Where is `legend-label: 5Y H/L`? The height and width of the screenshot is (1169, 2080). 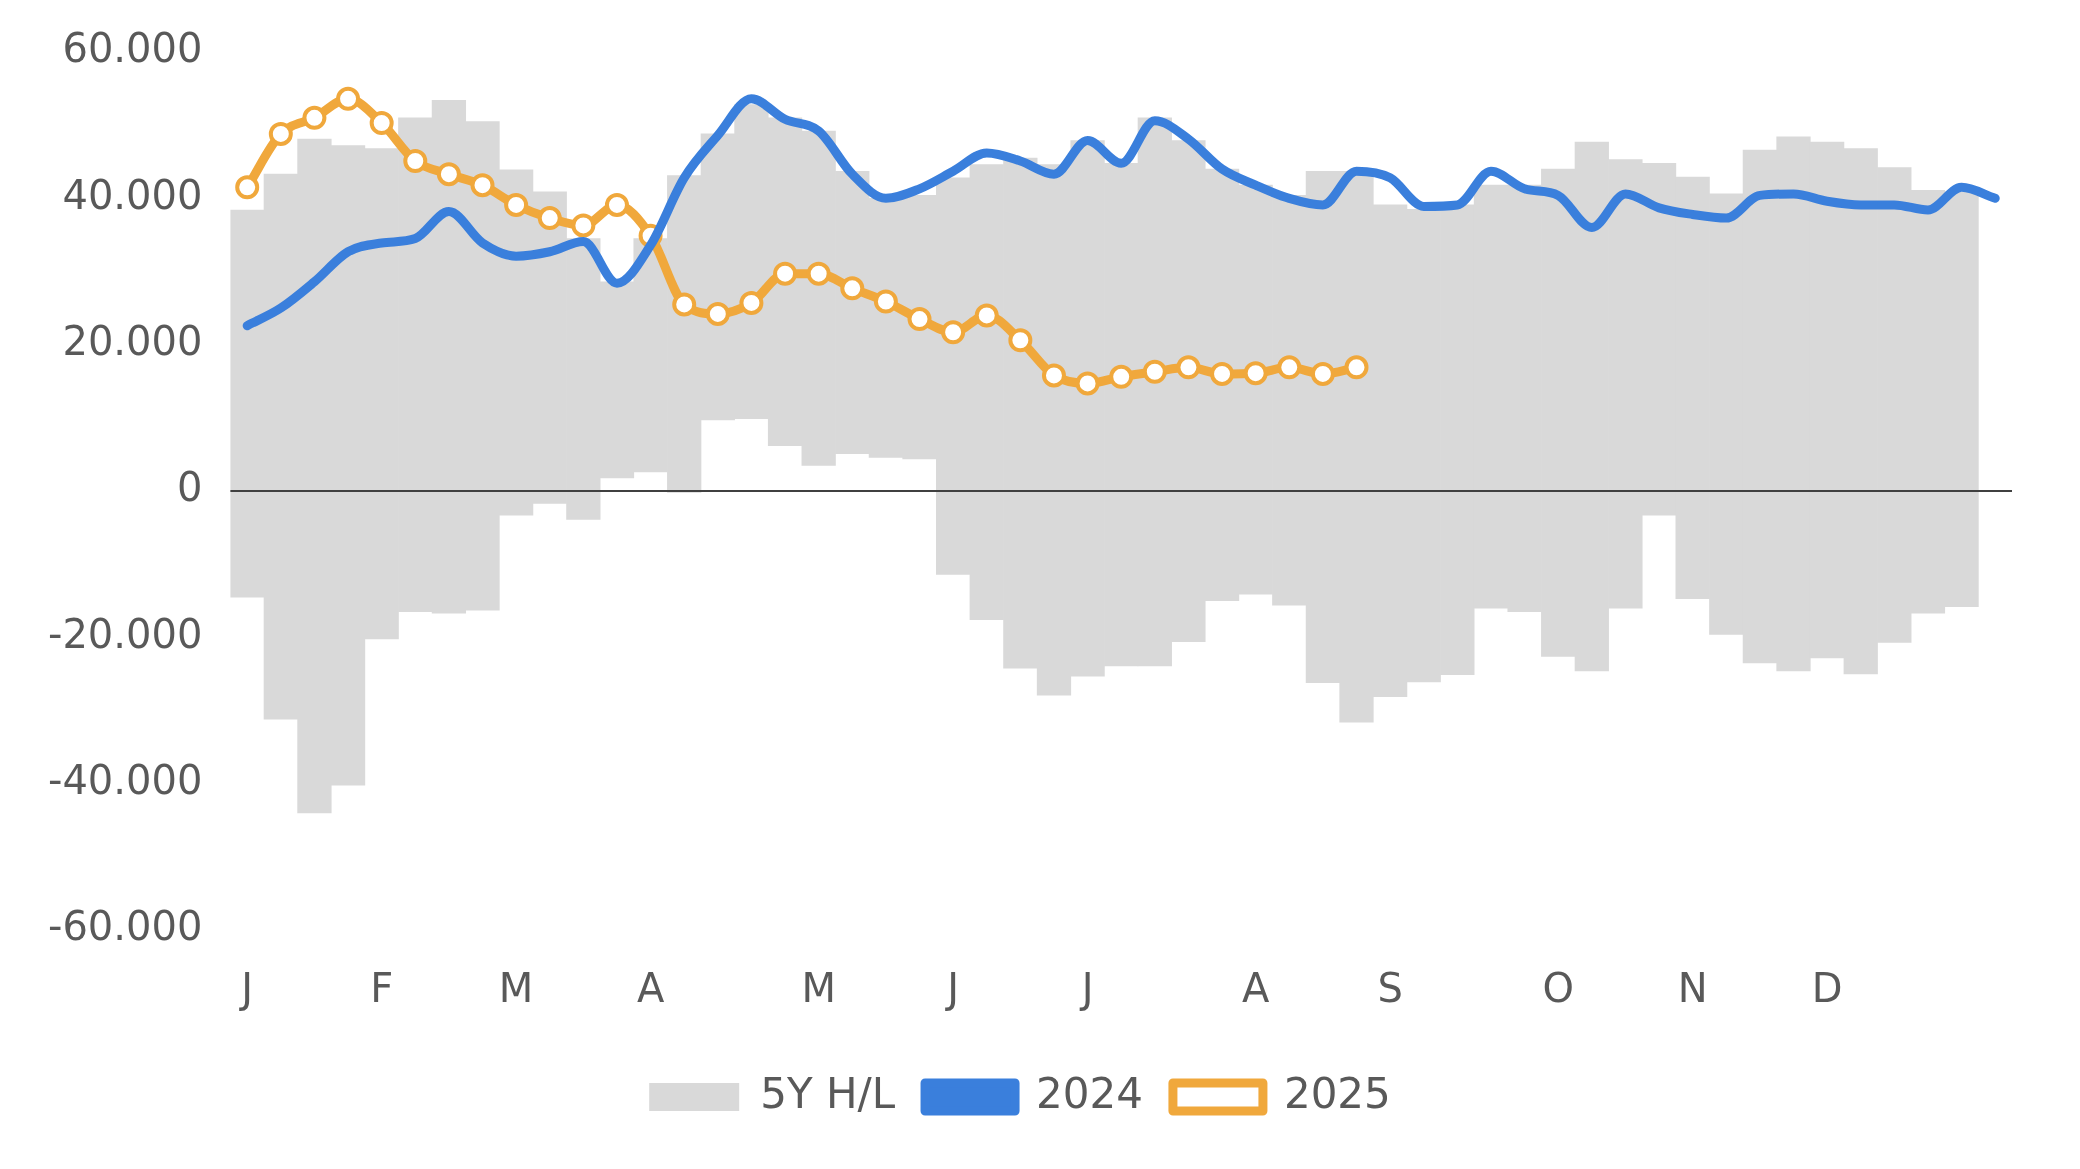 legend-label: 5Y H/L is located at coordinates (828, 1093).